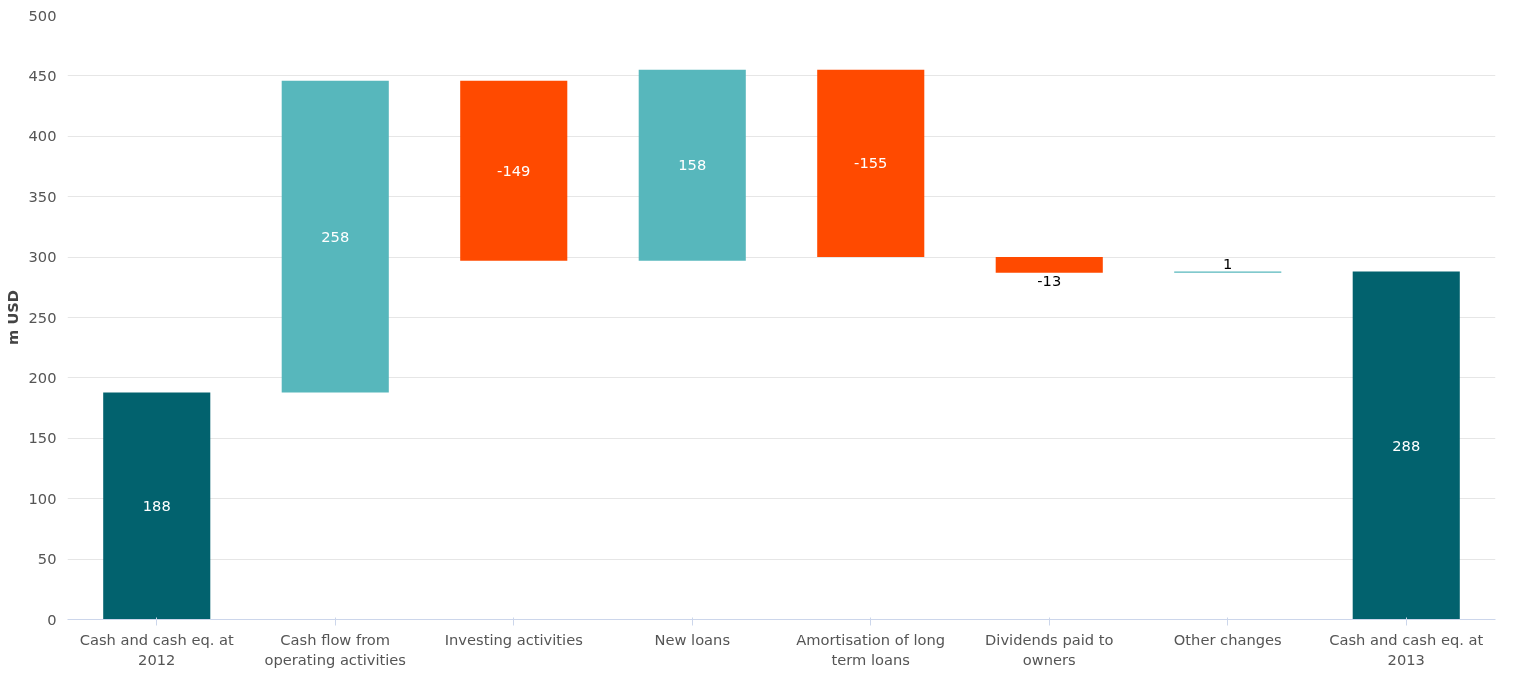 This screenshot has width=1529, height=681. I want to click on y-tick-label: 50, so click(47, 559).